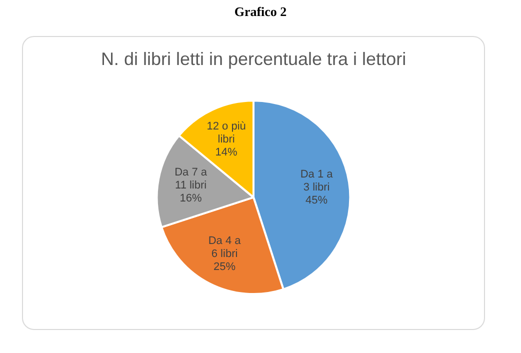 The width and height of the screenshot is (521, 353). Describe the element at coordinates (260, 12) in the screenshot. I see `chart-title: Grafico 2` at that location.